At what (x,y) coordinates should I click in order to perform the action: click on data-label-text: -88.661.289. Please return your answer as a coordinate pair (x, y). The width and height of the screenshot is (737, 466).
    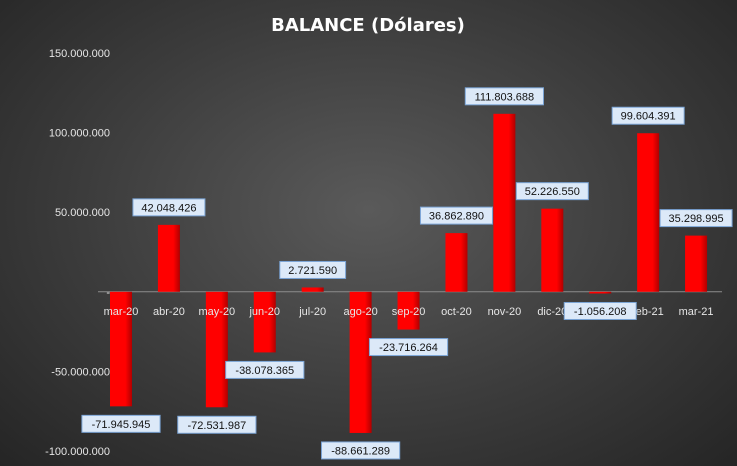
    Looking at the image, I should click on (360, 451).